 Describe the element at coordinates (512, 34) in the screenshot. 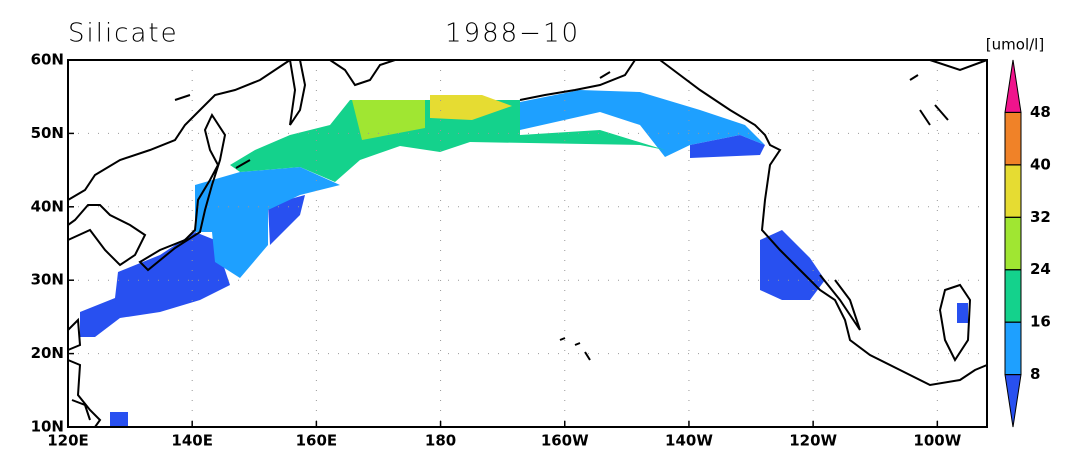

I see `period: 1988−10` at that location.